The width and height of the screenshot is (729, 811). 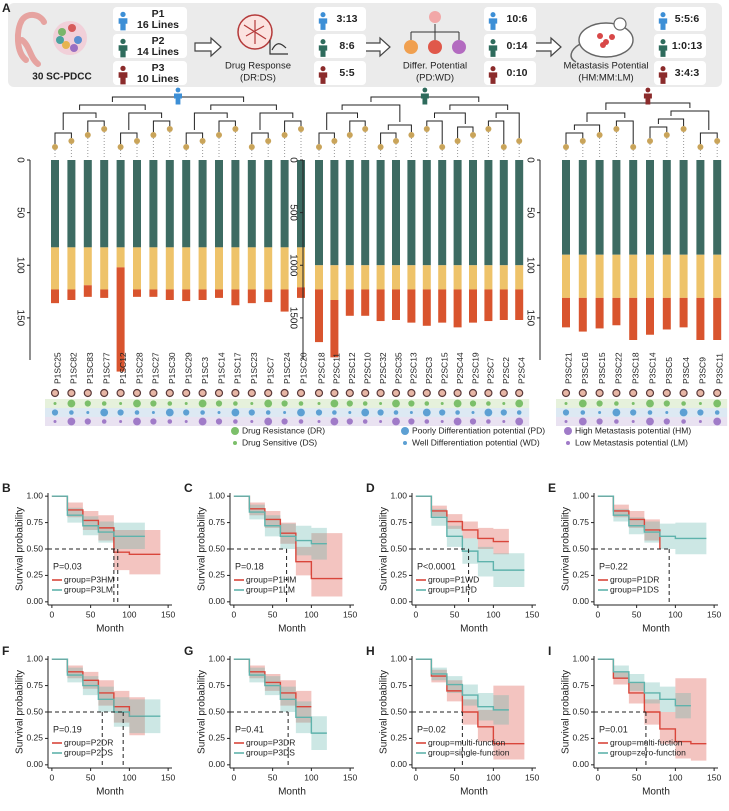 I want to click on legend-label: Drug Sensitive (DS), so click(x=279, y=442).